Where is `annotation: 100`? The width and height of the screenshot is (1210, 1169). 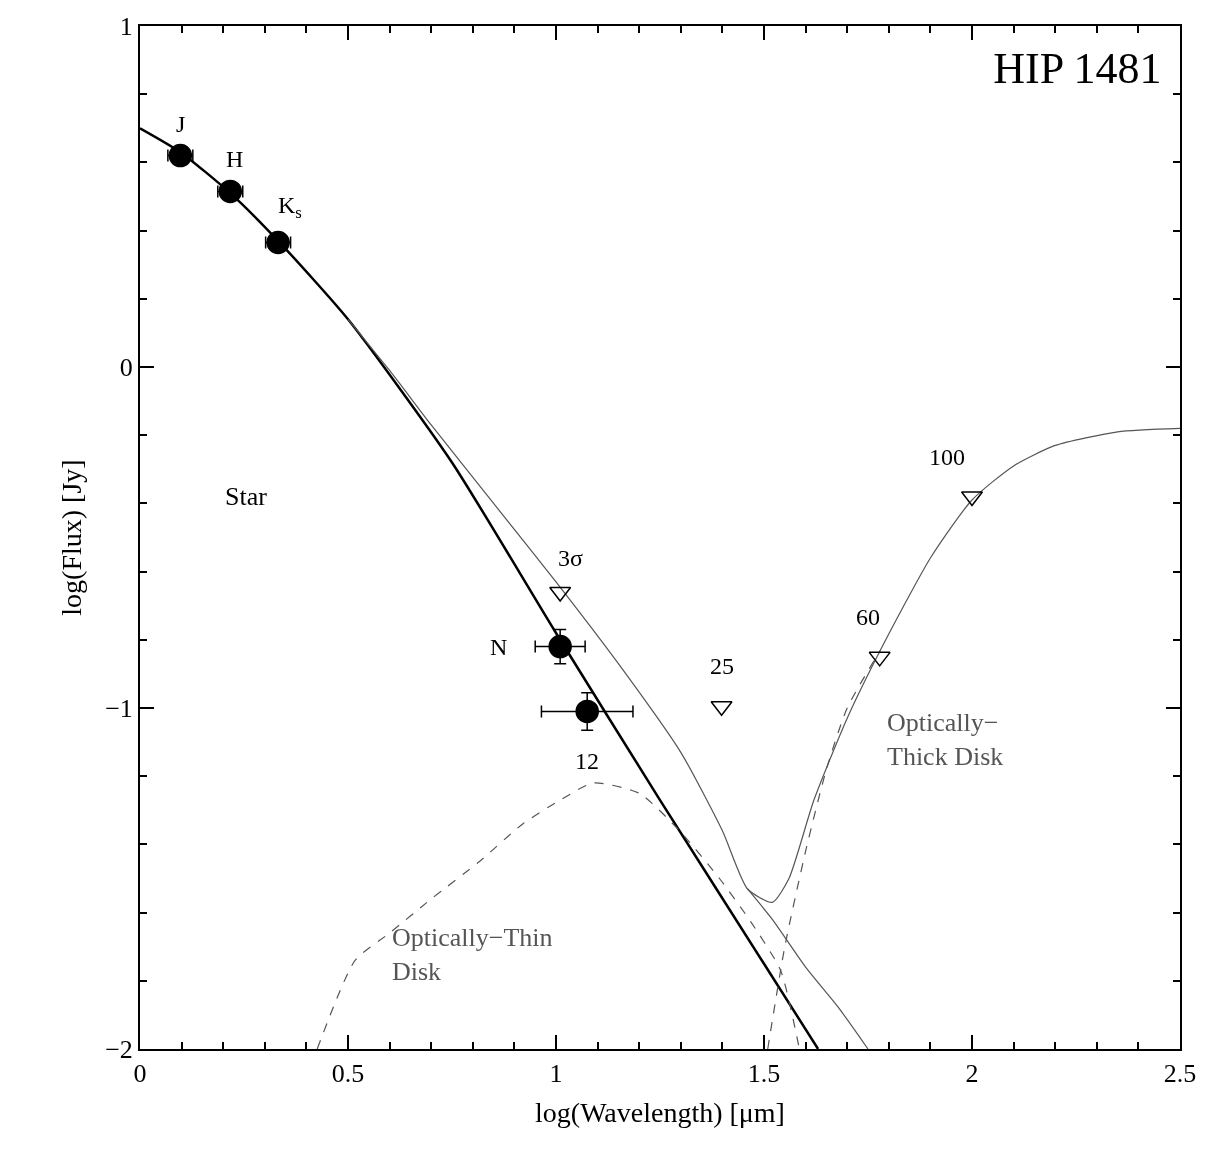 annotation: 100 is located at coordinates (947, 457).